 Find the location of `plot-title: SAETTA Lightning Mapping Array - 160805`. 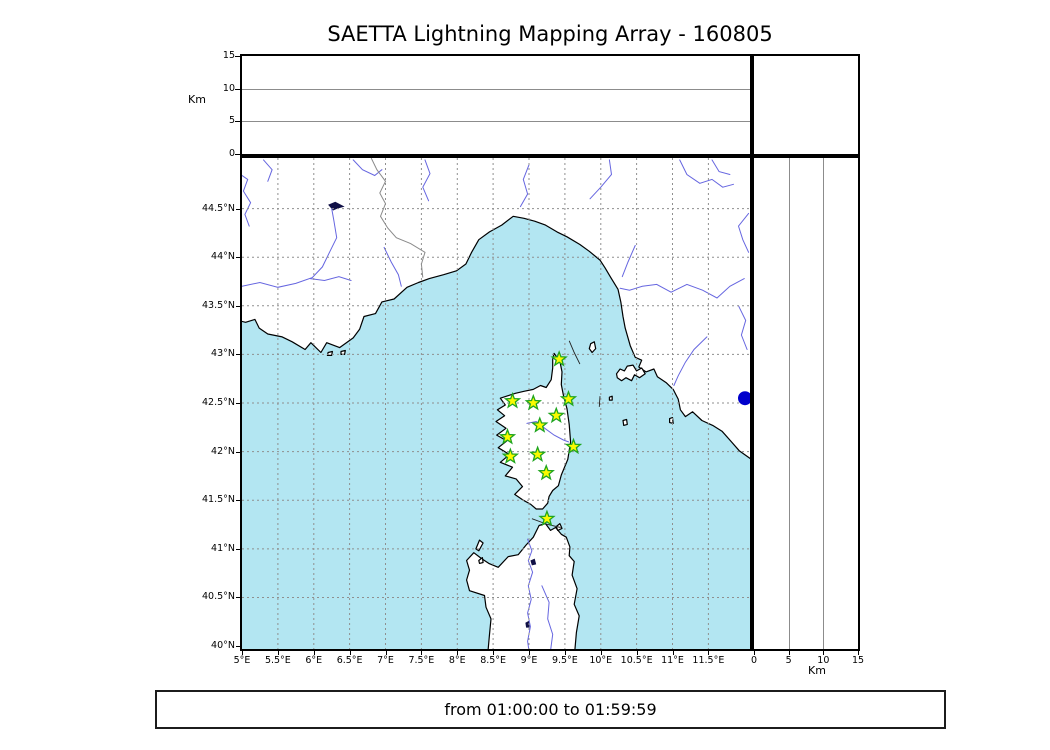

plot-title: SAETTA Lightning Mapping Array - 160805 is located at coordinates (550, 34).